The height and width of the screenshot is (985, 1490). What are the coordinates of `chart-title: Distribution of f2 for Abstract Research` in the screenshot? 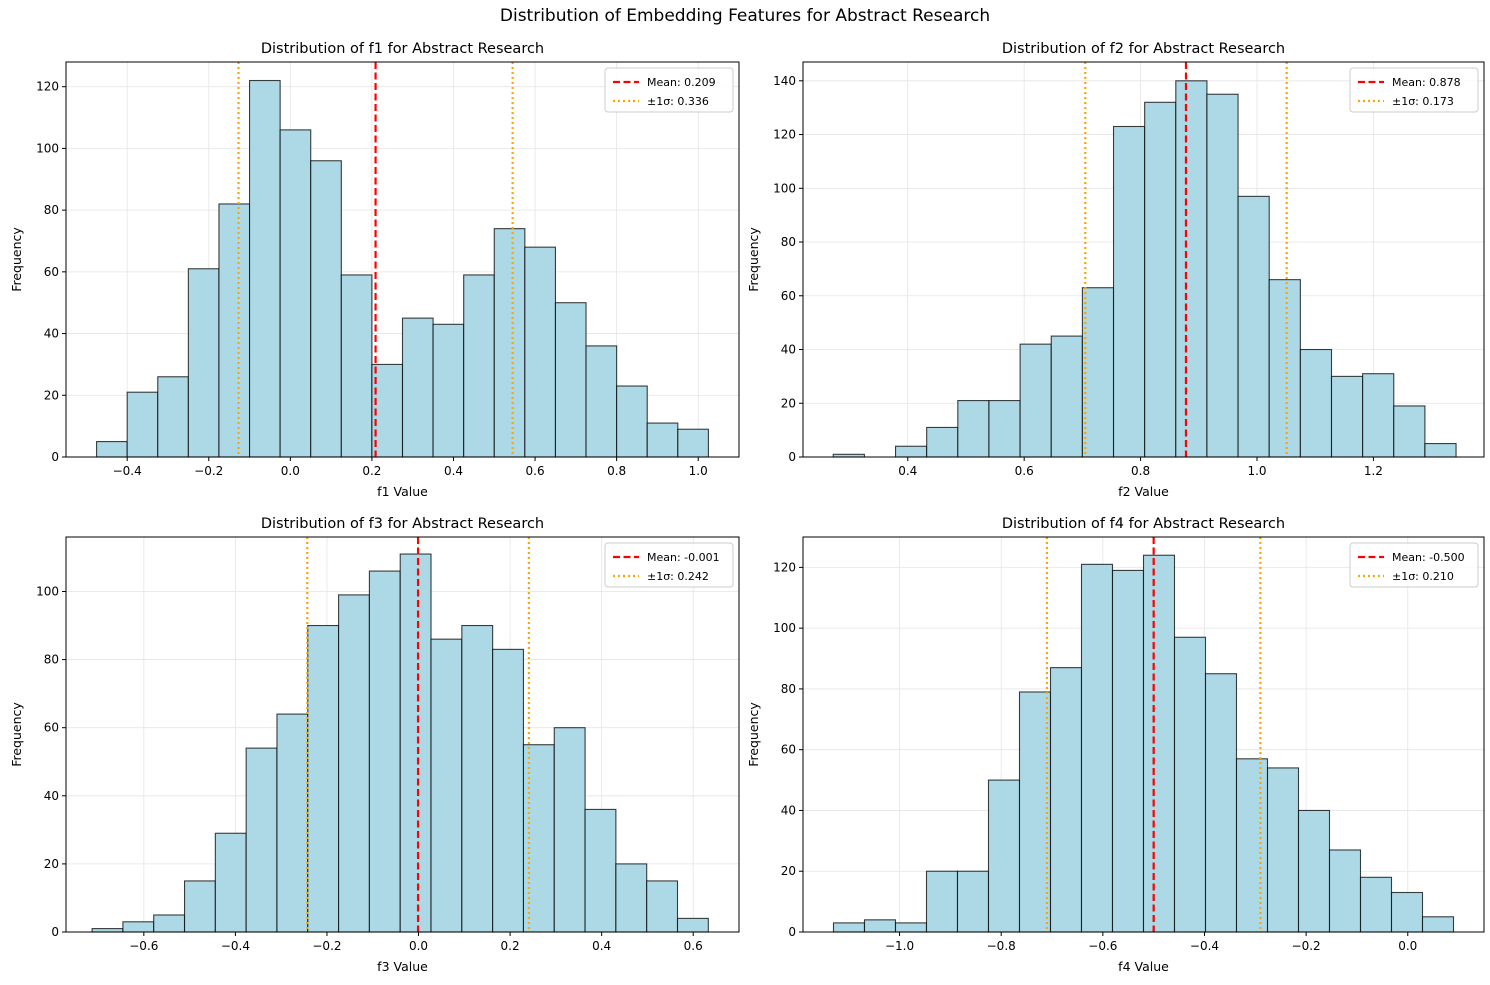 It's located at (1143, 49).